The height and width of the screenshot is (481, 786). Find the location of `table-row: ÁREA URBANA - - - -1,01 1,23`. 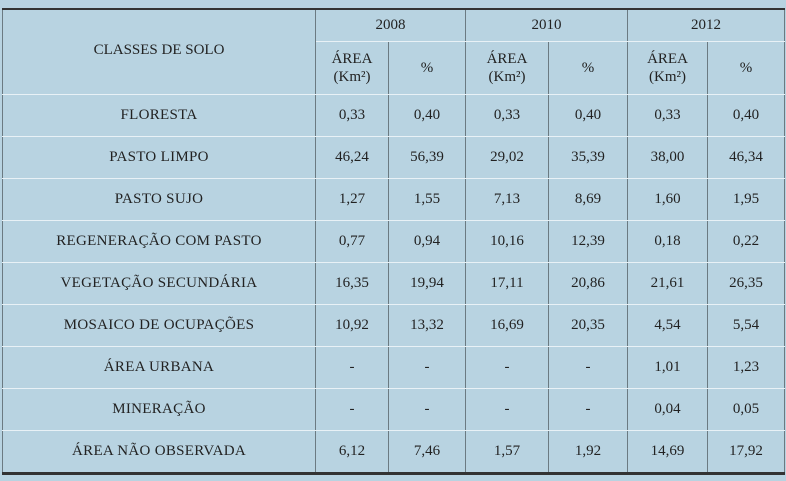

table-row: ÁREA URBANA - - - -1,01 1,23 is located at coordinates (393, 367).